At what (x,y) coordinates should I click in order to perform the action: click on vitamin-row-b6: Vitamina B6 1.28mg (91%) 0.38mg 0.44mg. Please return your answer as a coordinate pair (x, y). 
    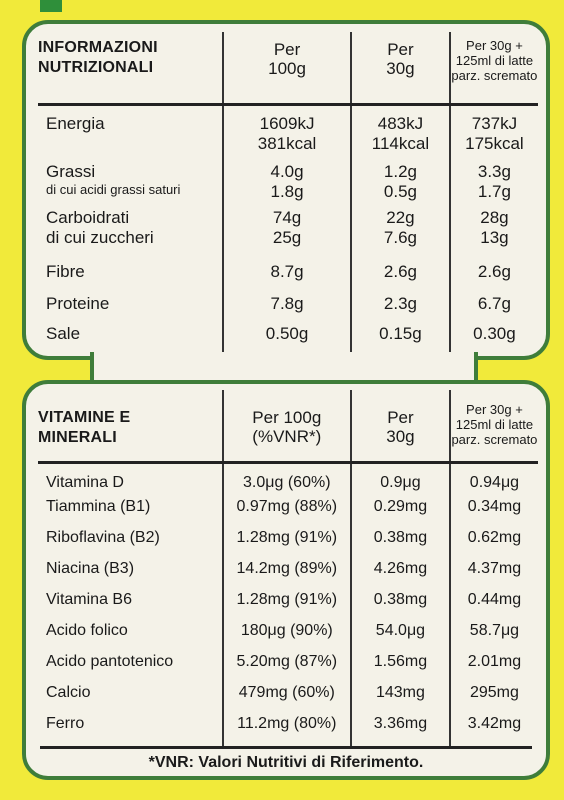
    Looking at the image, I should click on (288, 601).